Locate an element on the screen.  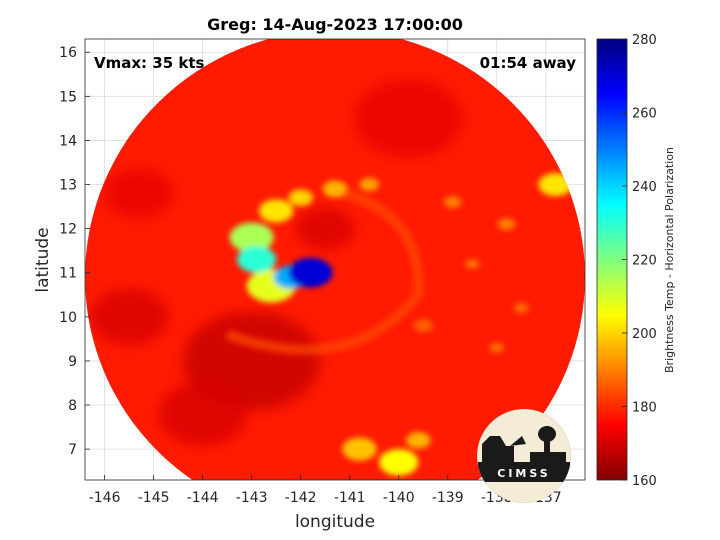
y-axis-ticks: 7 8 9 10 11 12 13 14 15 16 is located at coordinates (74, 251).